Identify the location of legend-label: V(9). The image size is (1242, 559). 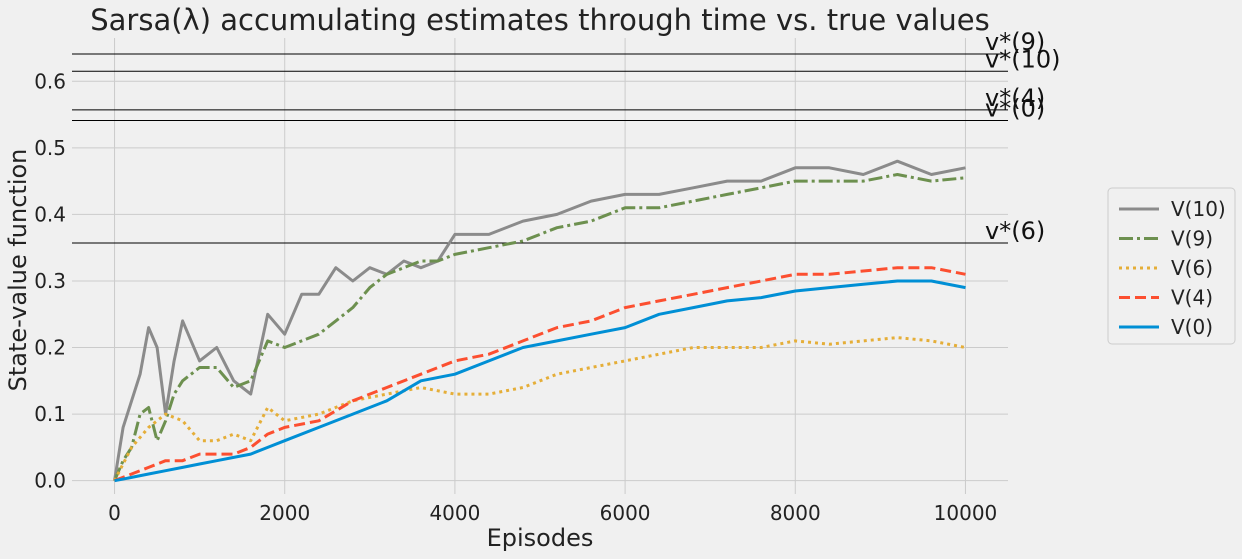
(1192, 239).